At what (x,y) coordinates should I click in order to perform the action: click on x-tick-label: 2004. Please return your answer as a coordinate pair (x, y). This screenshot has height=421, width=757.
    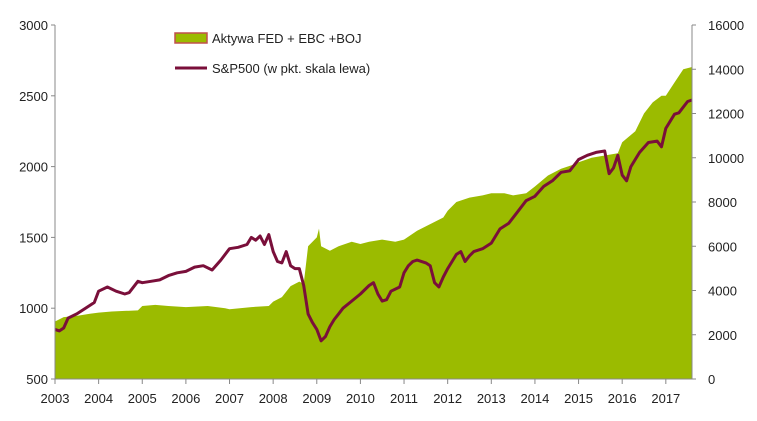
    Looking at the image, I should click on (98, 398).